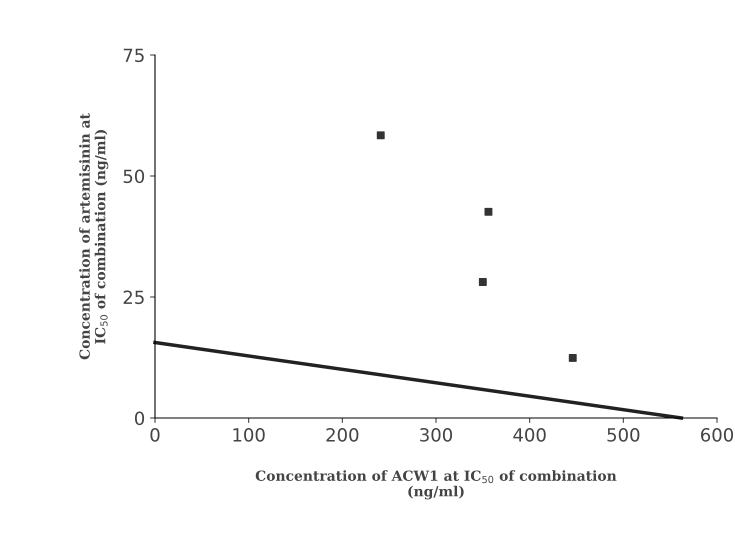 This screenshot has height=542, width=735. What do you see at coordinates (529, 435) in the screenshot?
I see `x-tick-label: 400` at bounding box center [529, 435].